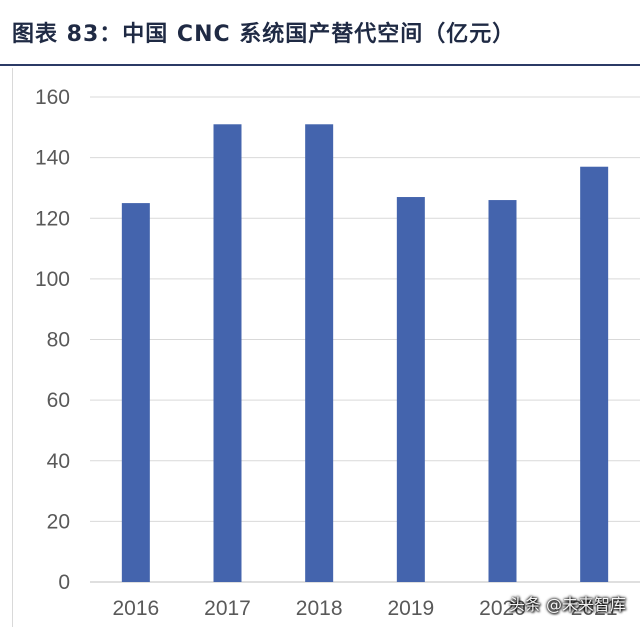 The image size is (640, 627). I want to click on header-divider, so click(320, 65).